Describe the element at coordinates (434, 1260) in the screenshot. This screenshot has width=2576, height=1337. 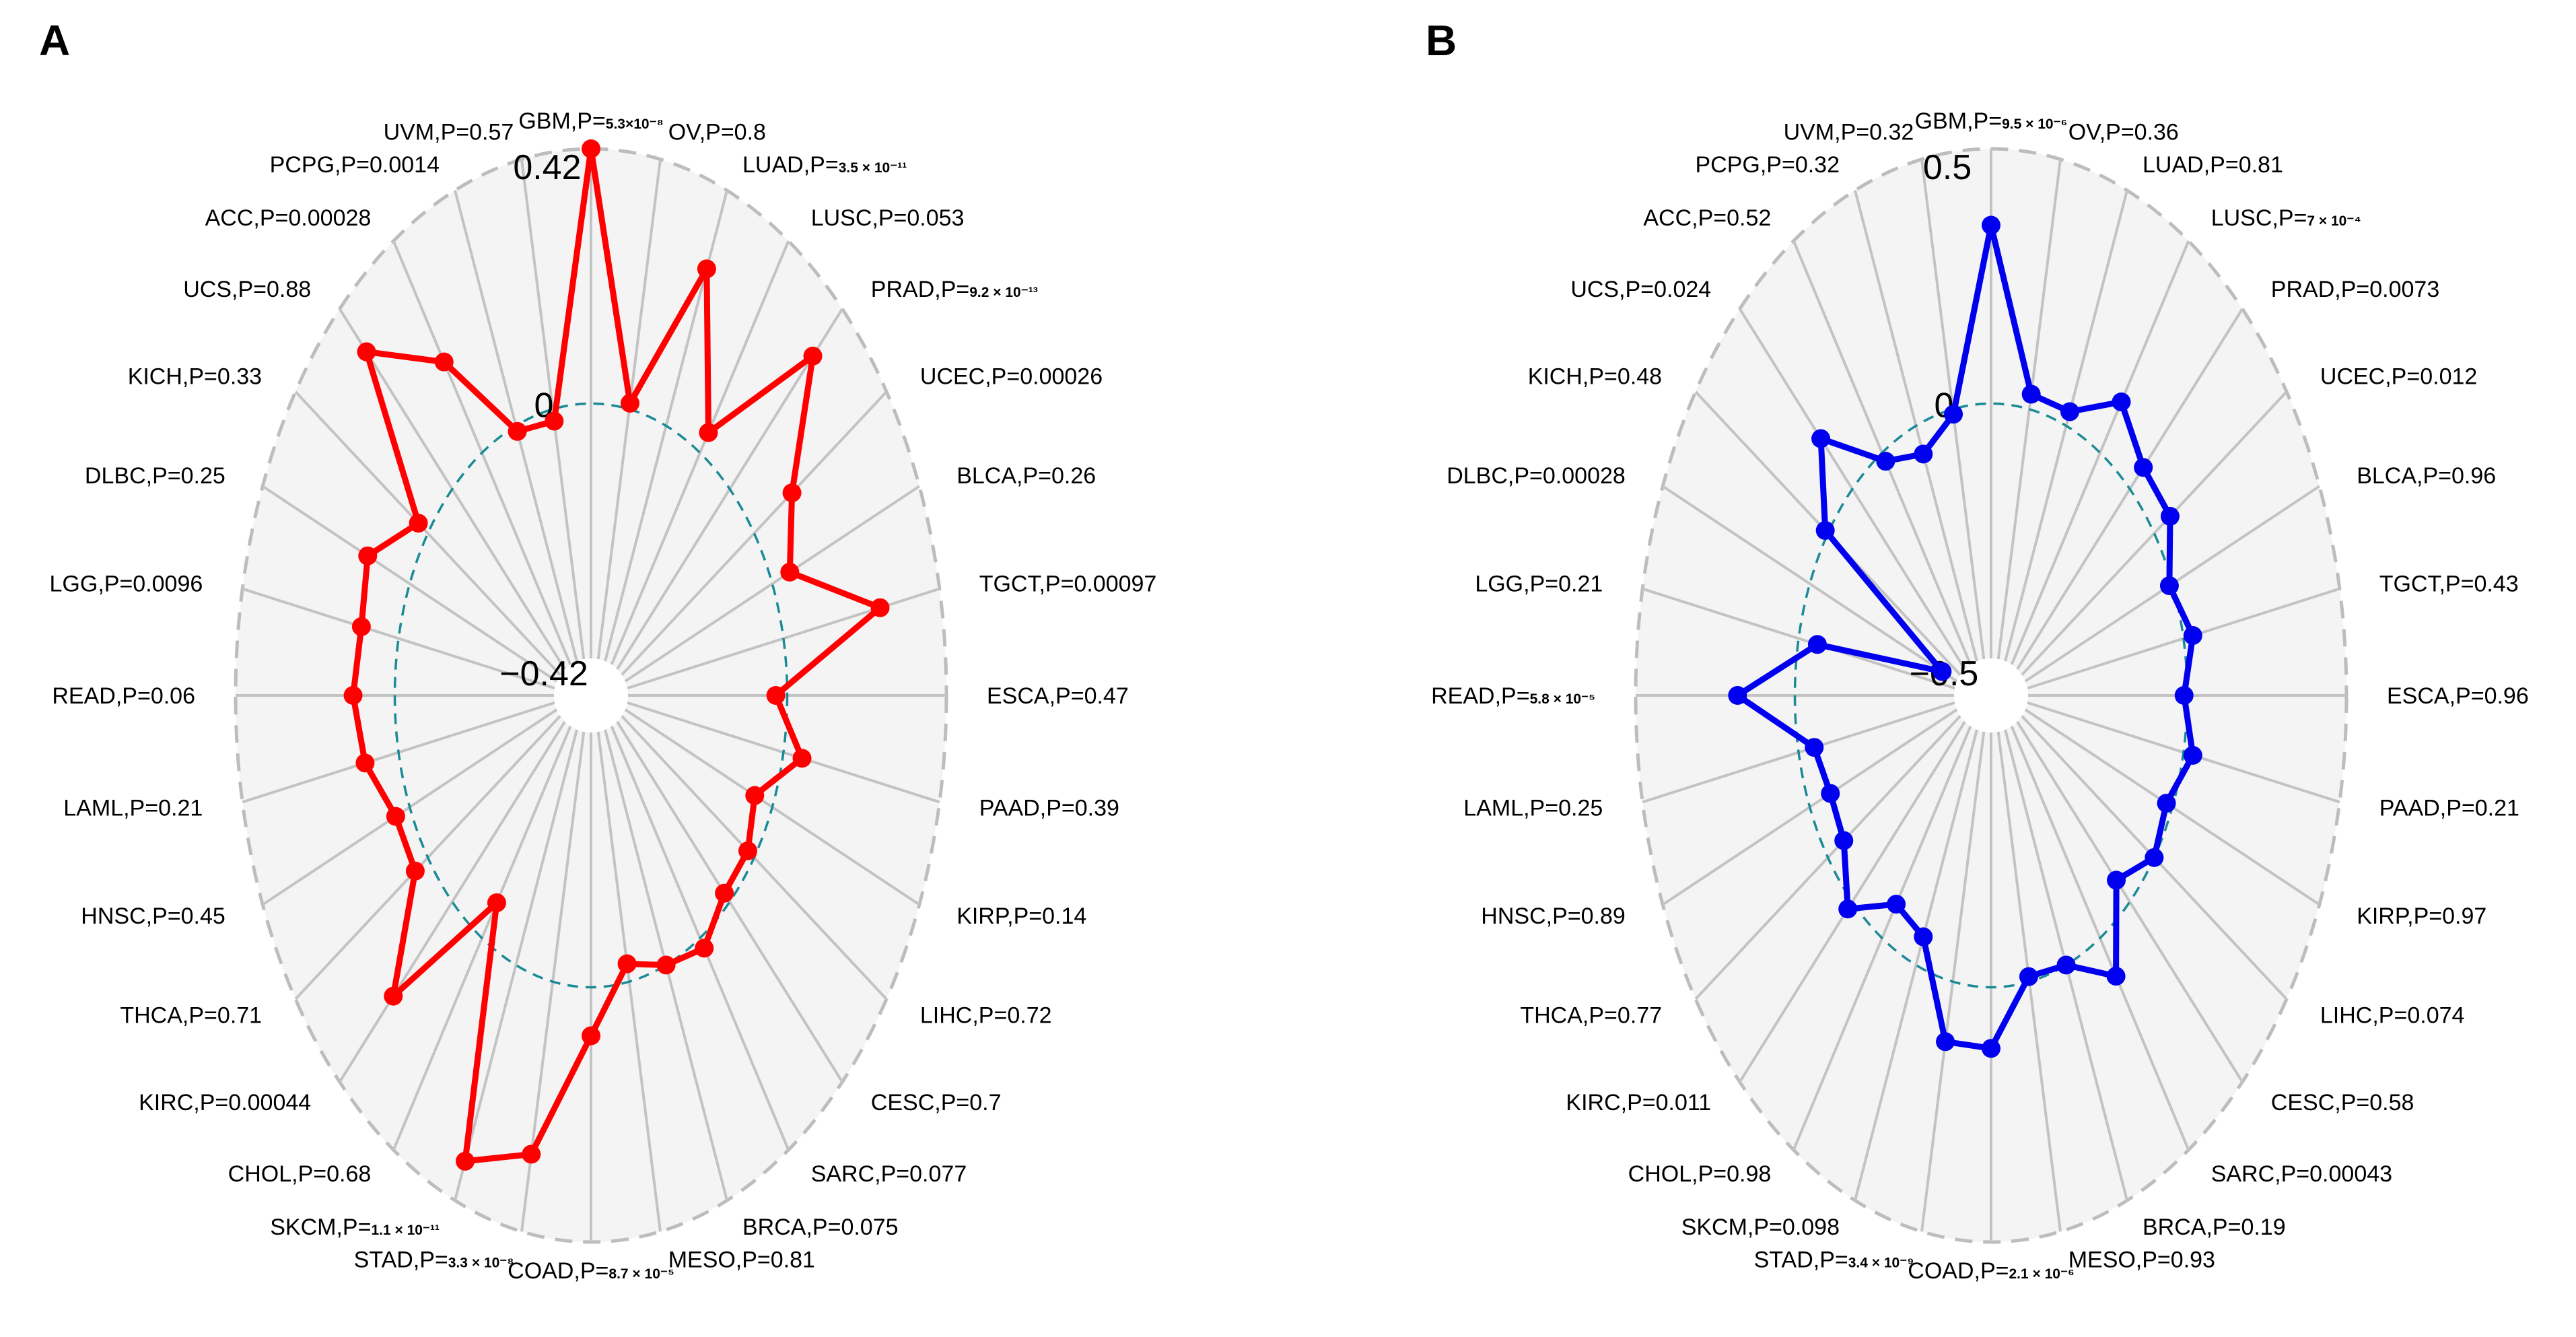
I see `category-label-stad: STAD,P=3.3 × 10⁻⁸` at that location.